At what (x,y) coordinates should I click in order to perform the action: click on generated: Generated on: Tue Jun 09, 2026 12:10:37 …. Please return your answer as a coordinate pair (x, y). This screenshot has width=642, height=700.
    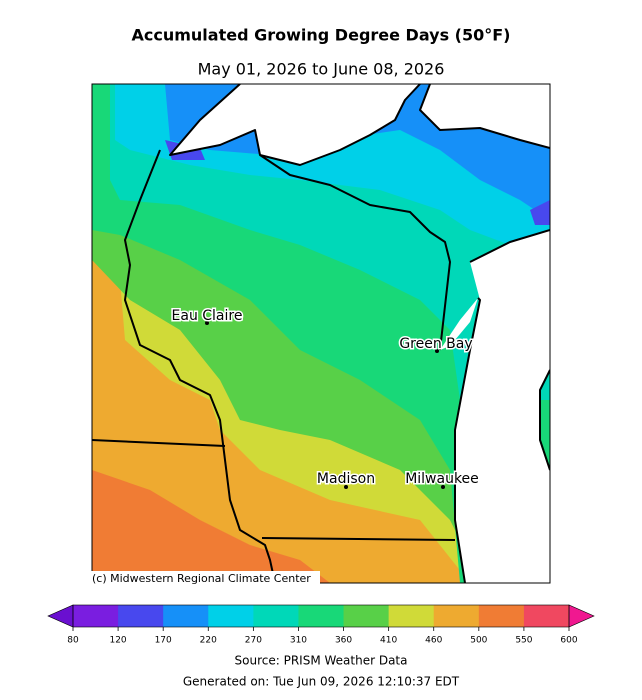
    Looking at the image, I should click on (321, 682).